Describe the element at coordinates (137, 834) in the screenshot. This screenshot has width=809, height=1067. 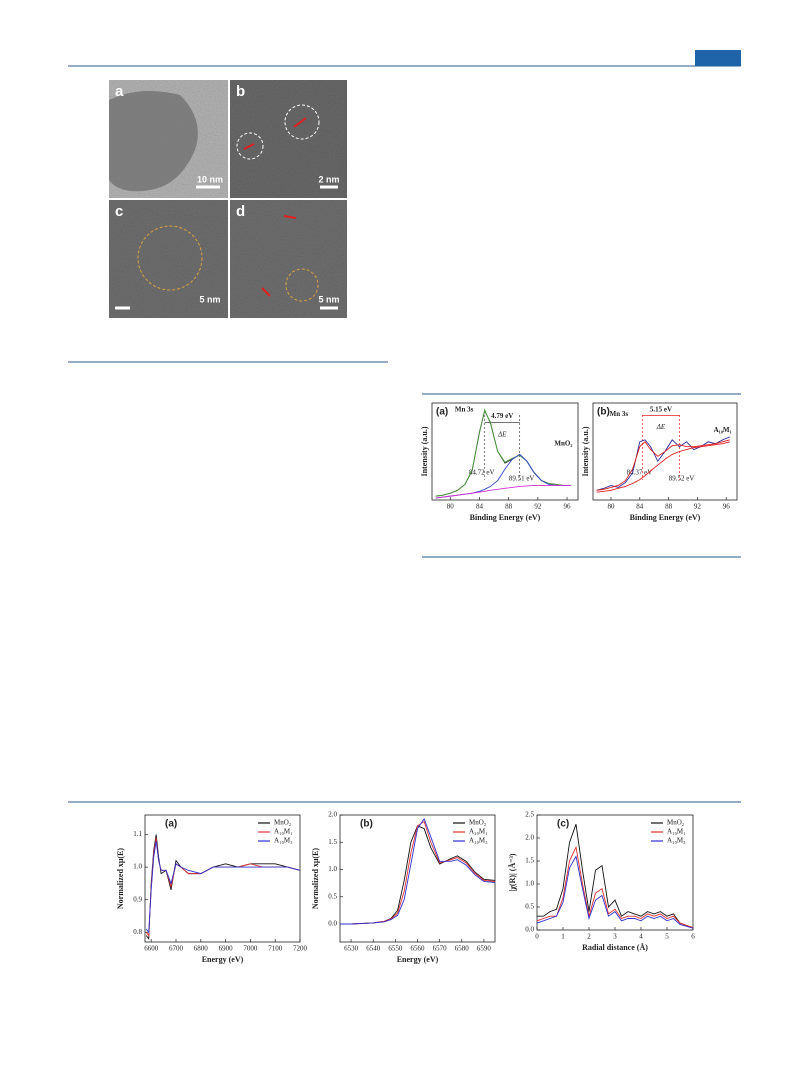
I see `y-tick-label: 1.1` at that location.